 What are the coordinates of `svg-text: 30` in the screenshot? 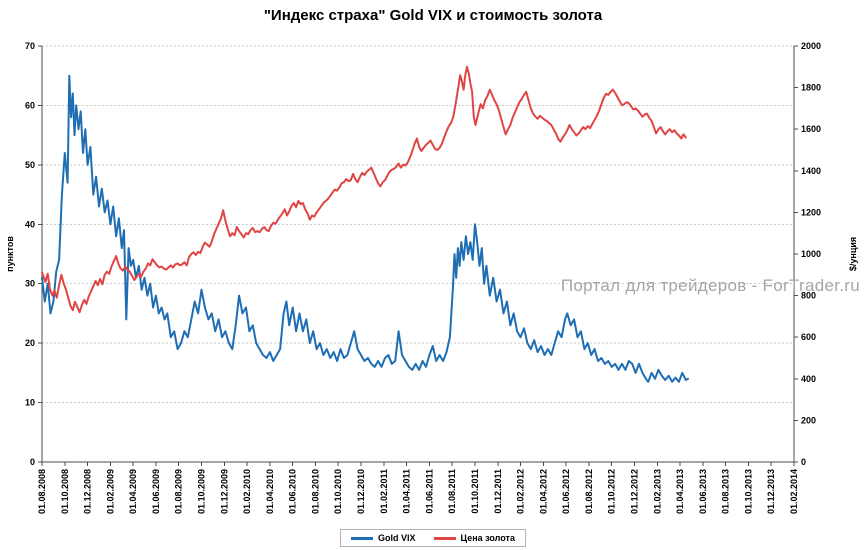 It's located at (30, 284).